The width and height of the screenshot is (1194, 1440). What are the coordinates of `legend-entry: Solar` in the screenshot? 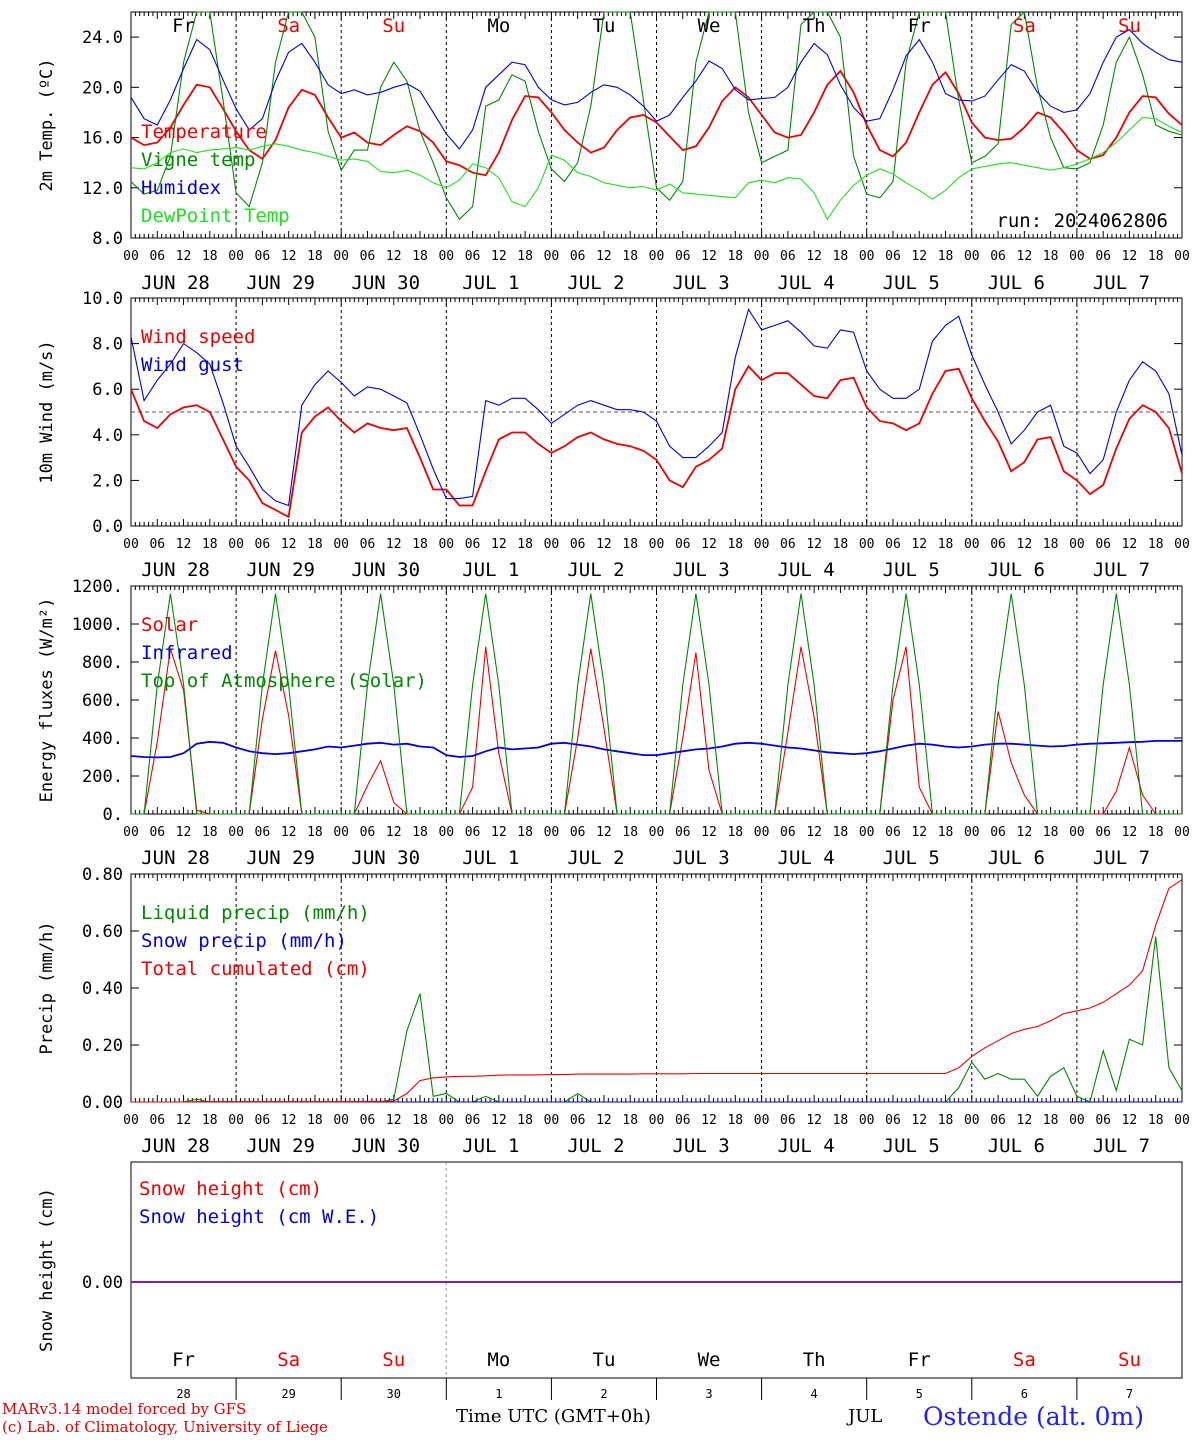 It's located at (169, 625).